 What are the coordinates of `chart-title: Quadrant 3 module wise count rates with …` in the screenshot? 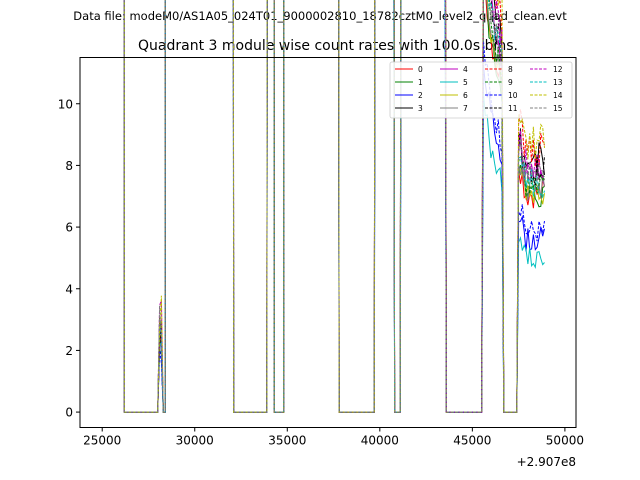 It's located at (328, 46).